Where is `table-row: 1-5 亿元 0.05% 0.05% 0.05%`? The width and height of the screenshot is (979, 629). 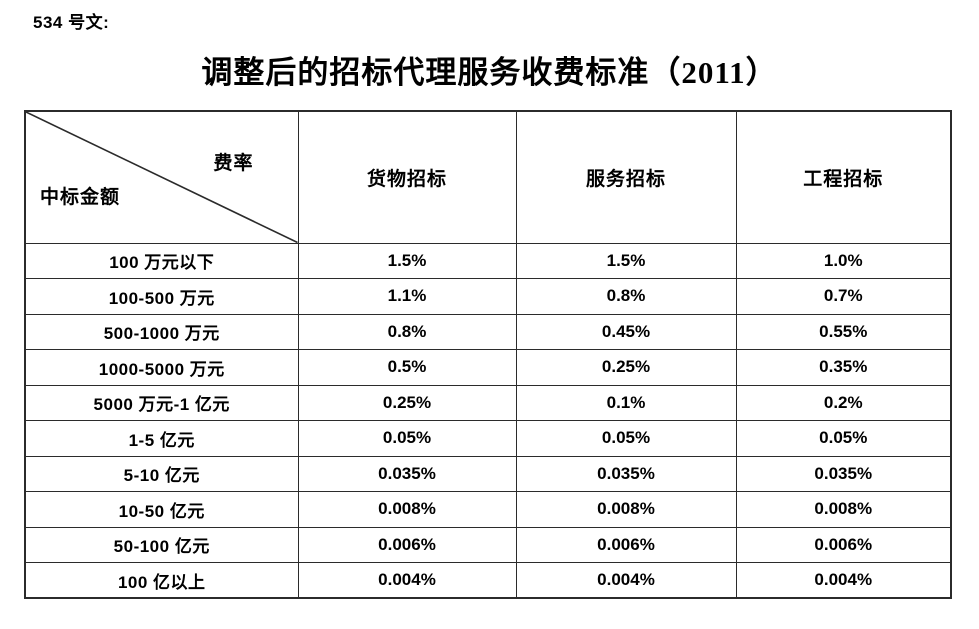 table-row: 1-5 亿元 0.05% 0.05% 0.05% is located at coordinates (488, 438).